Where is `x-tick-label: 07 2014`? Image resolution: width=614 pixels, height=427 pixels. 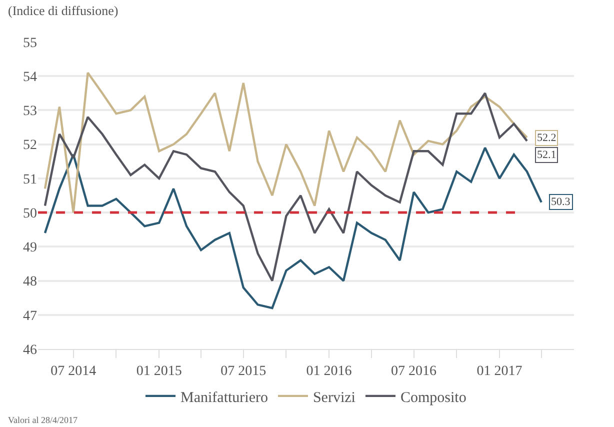
x-tick-label: 07 2014 is located at coordinates (73, 371).